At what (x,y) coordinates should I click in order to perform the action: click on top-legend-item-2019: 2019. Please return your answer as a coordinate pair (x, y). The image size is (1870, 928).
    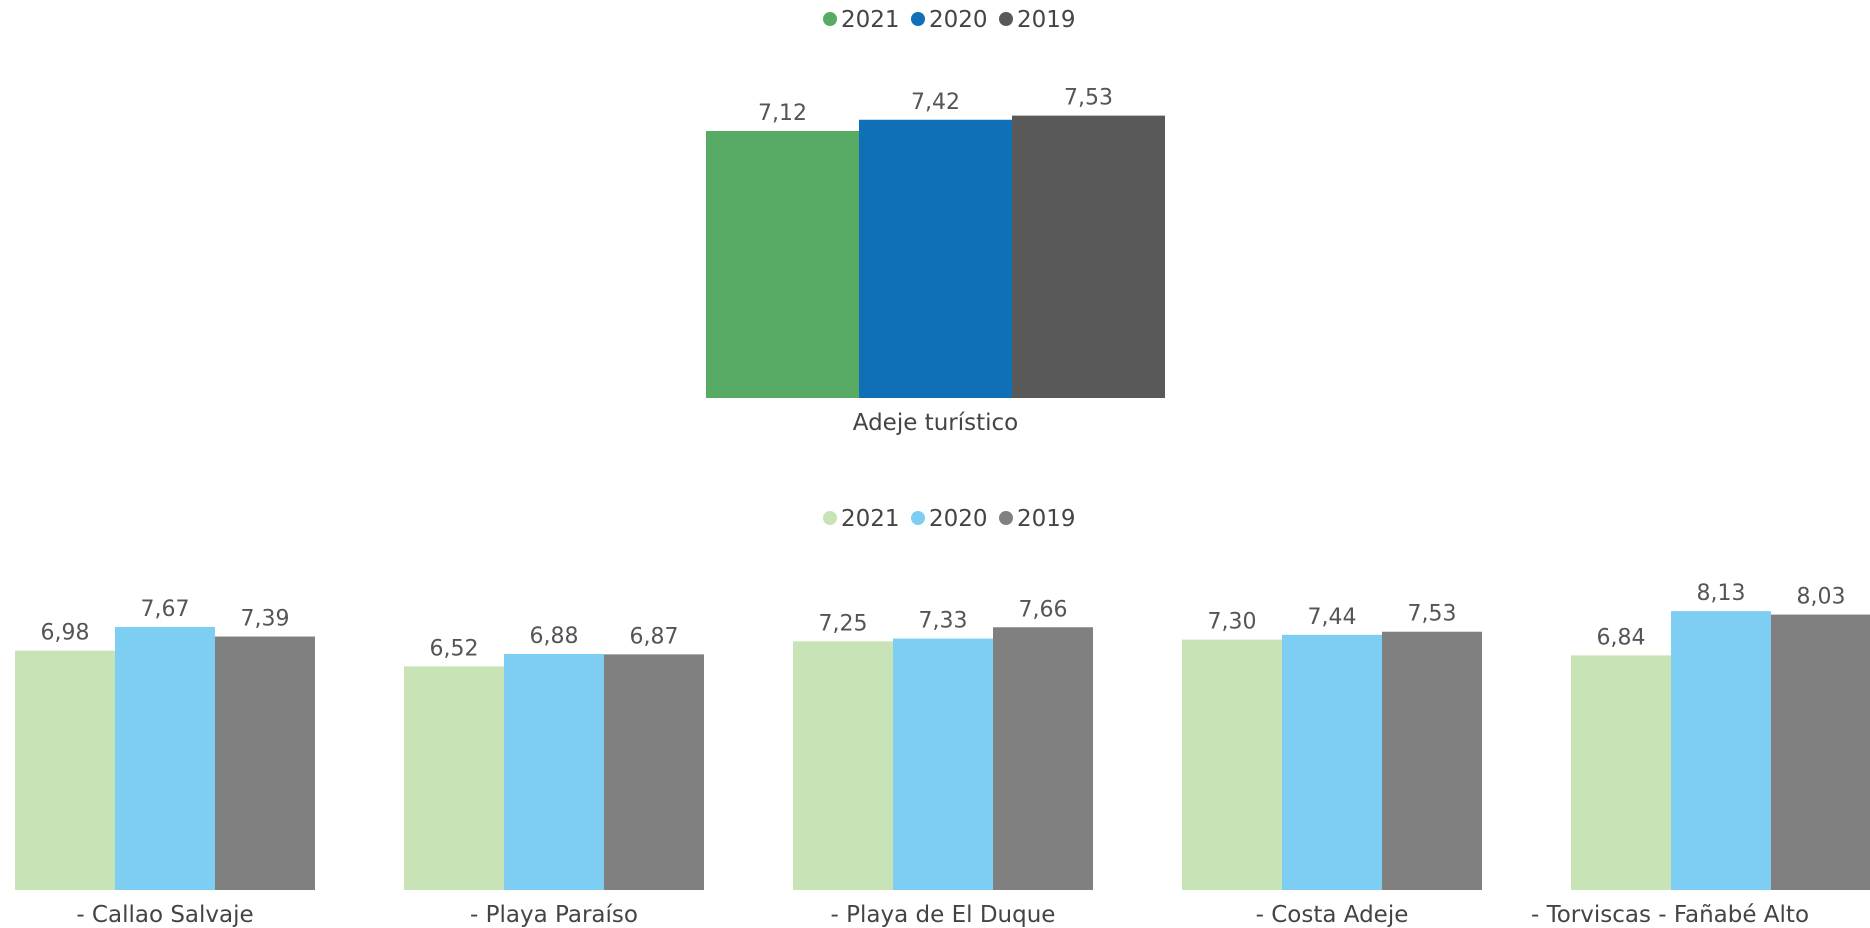
    Looking at the image, I should click on (1037, 20).